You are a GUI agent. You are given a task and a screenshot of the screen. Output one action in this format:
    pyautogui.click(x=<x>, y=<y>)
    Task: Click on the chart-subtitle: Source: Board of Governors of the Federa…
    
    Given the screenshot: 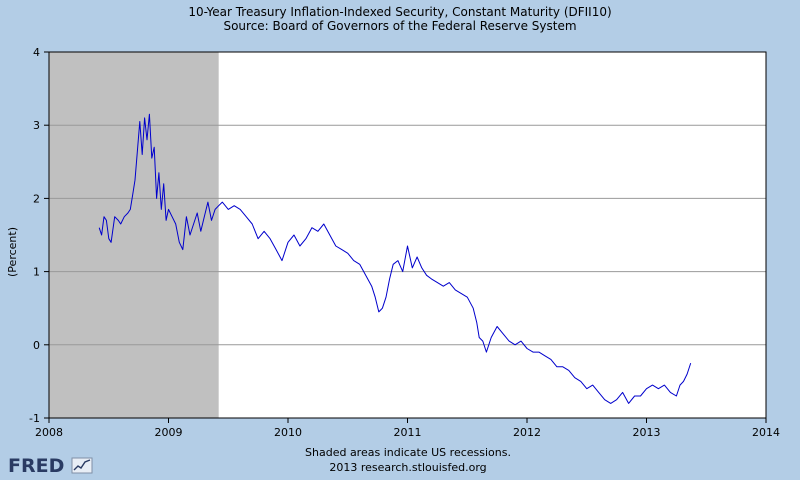 What is the action you would take?
    pyautogui.click(x=399, y=26)
    